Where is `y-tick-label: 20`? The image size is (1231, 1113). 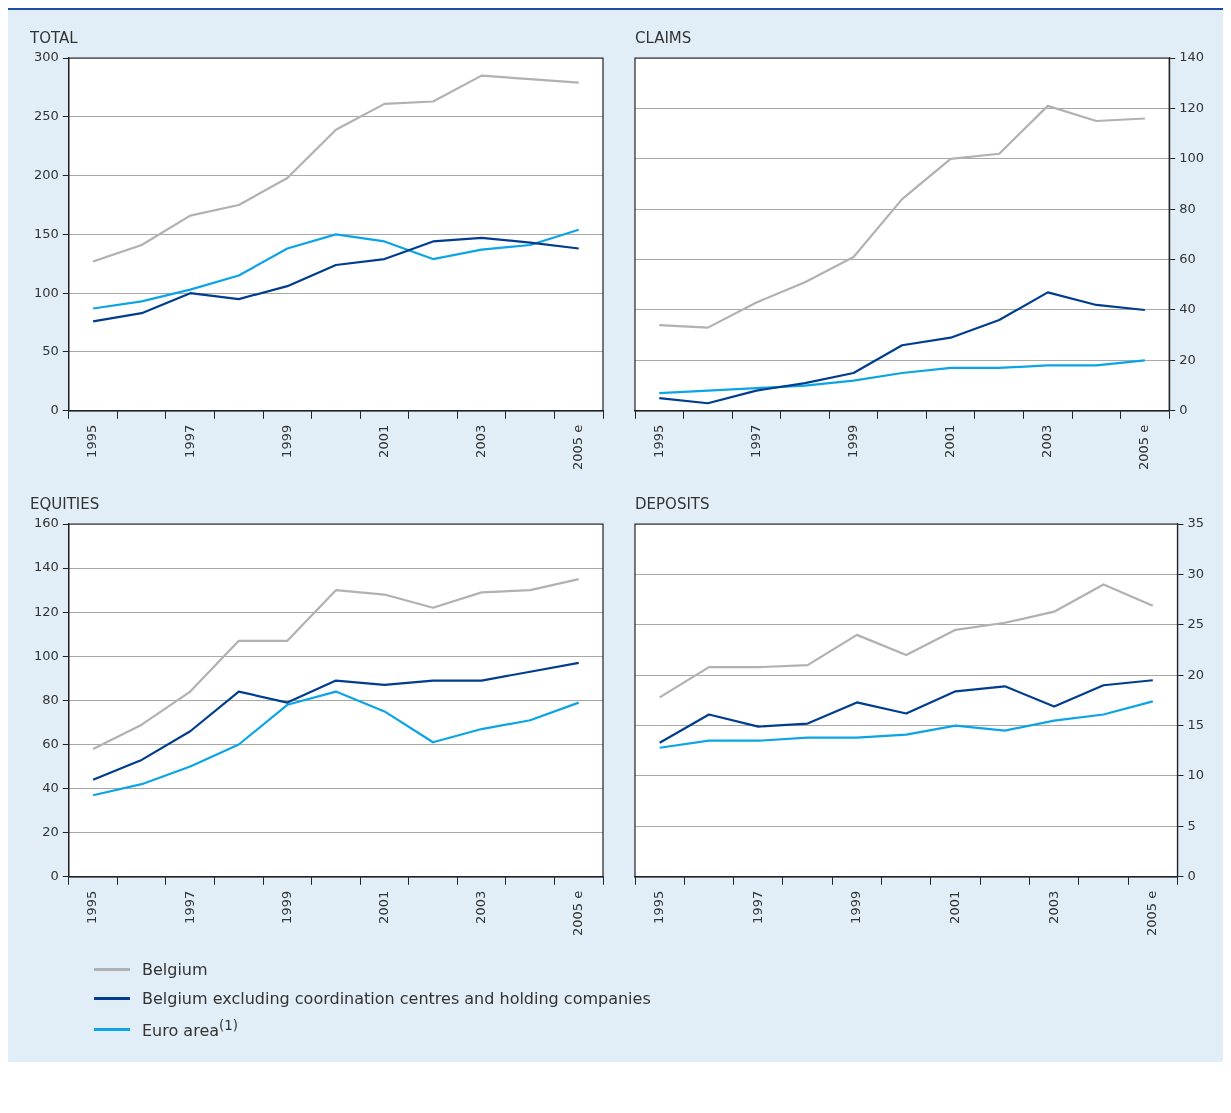 y-tick-label: 20 is located at coordinates (50, 832).